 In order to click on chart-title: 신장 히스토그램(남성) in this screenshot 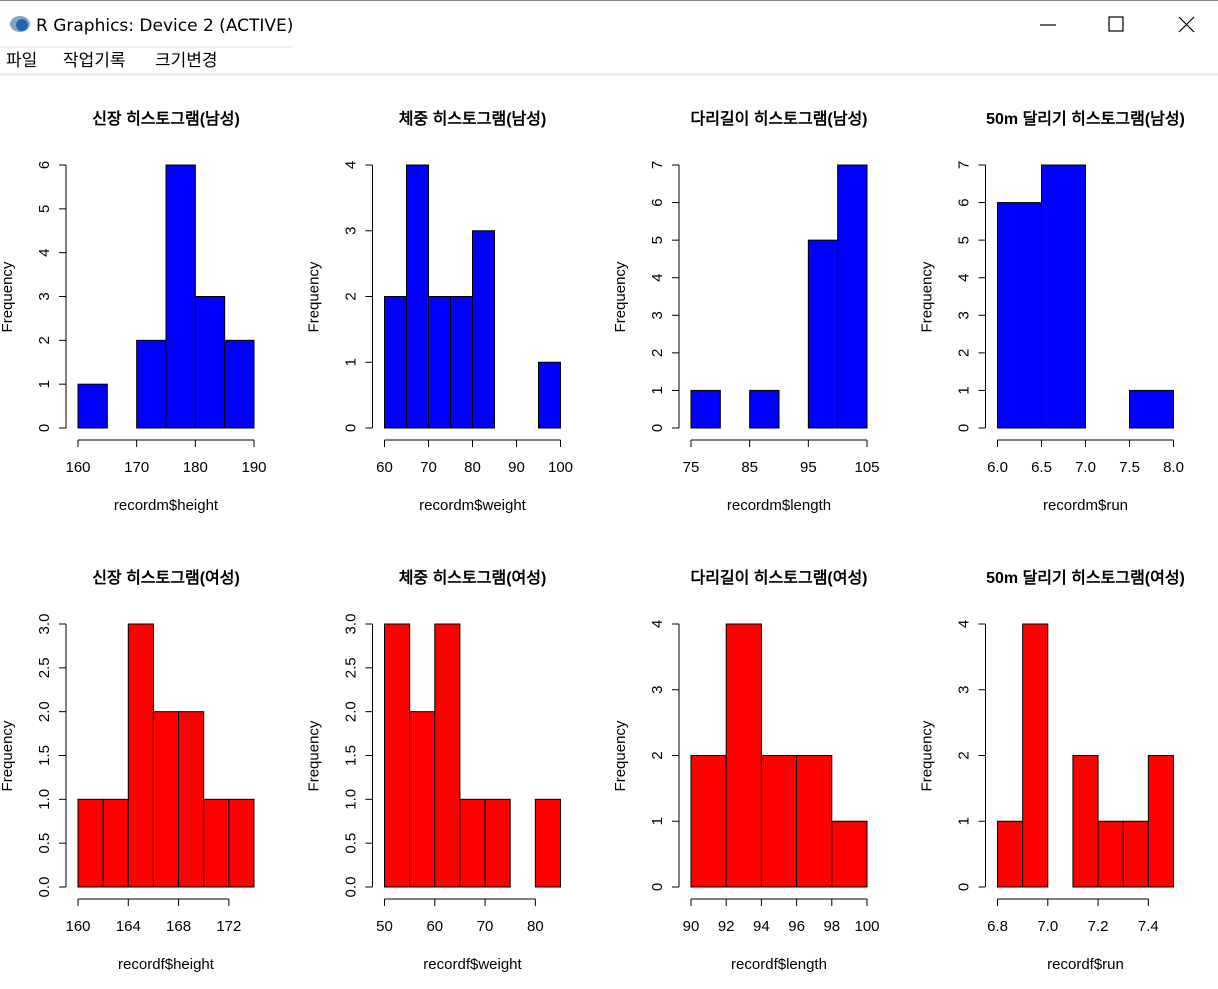, I will do `click(166, 118)`.